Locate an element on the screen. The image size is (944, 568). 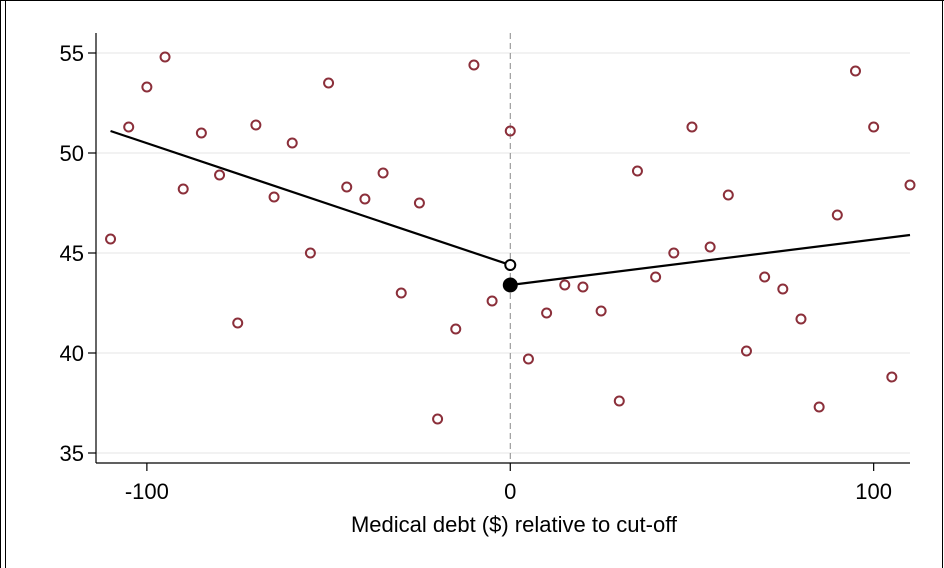
x-tick-label: -100 is located at coordinates (147, 491).